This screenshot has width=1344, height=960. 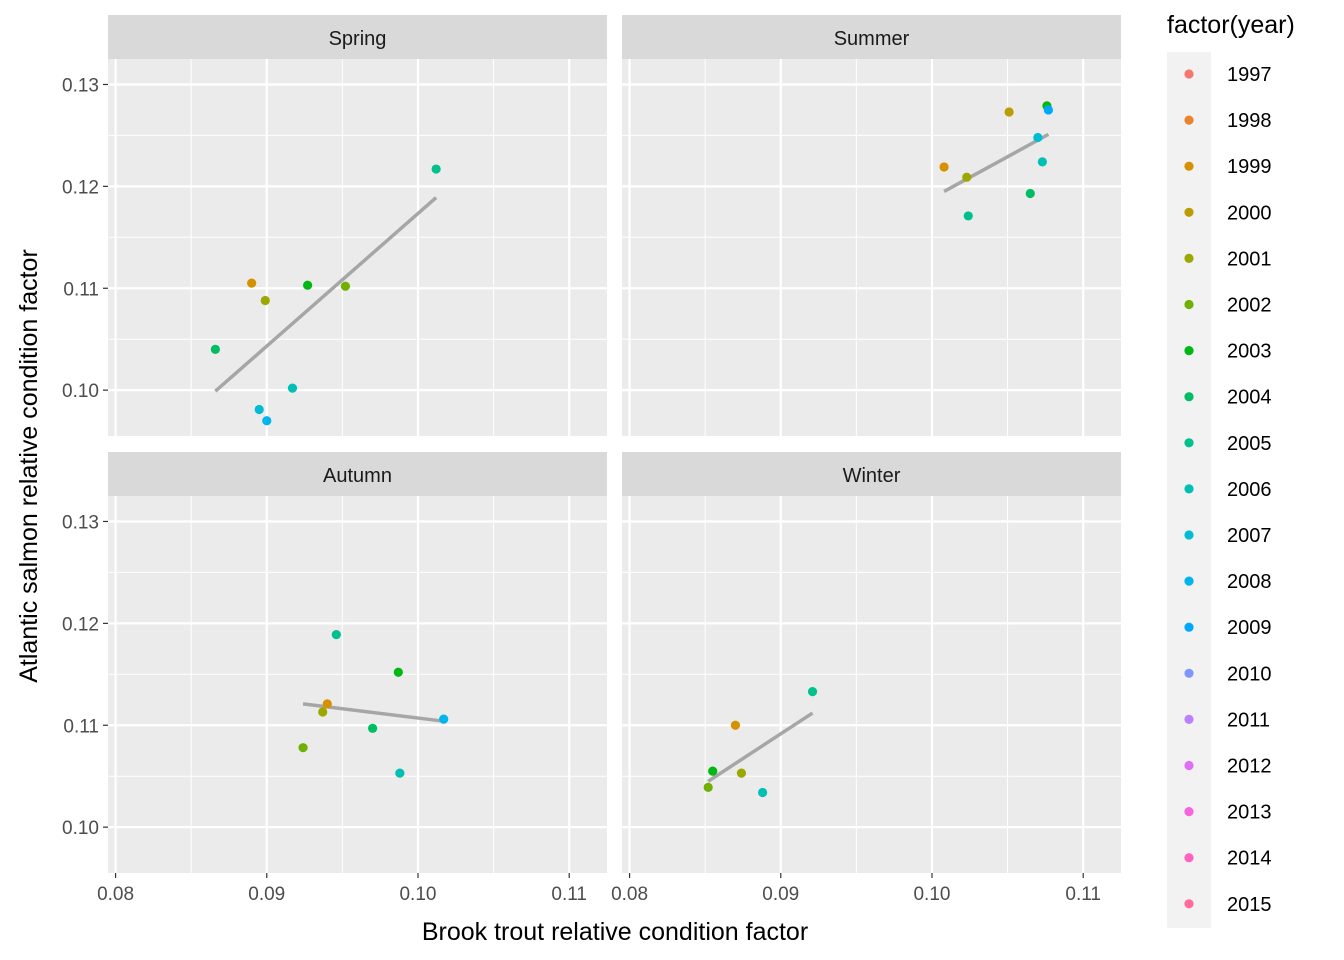 I want to click on facet-strip-label: Summer, so click(x=872, y=39).